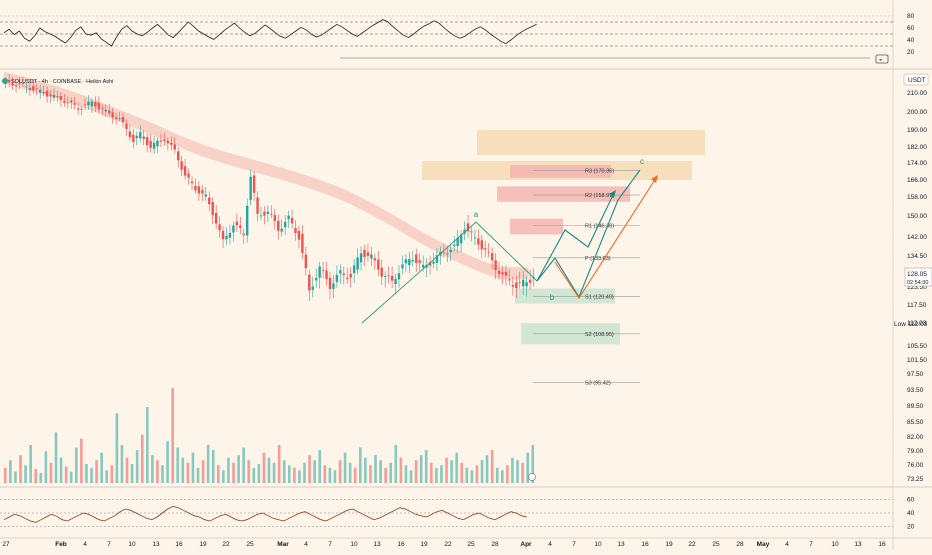 The image size is (932, 555). Describe the element at coordinates (915, 374) in the screenshot. I see `price-tick-label: 97.50` at that location.